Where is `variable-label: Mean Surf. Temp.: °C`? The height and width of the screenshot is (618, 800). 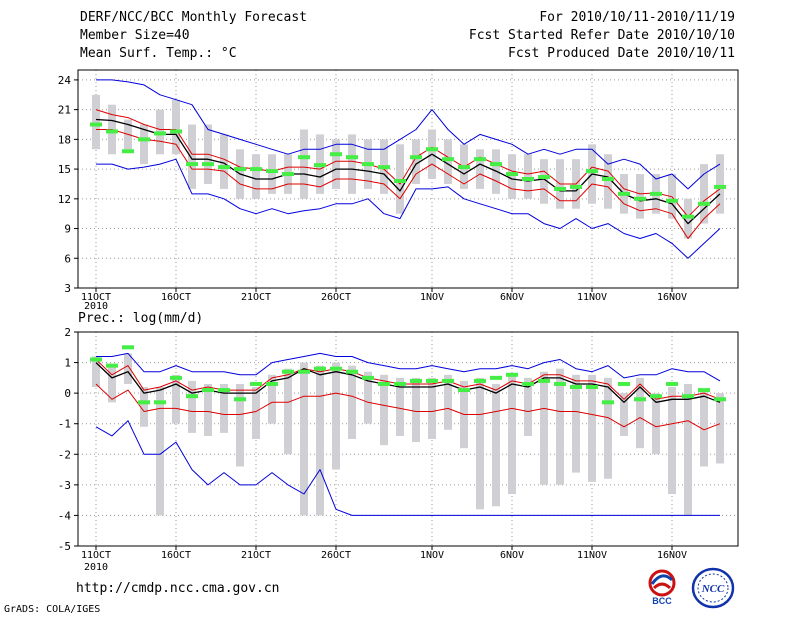 variable-label: Mean Surf. Temp.: °C is located at coordinates (158, 53).